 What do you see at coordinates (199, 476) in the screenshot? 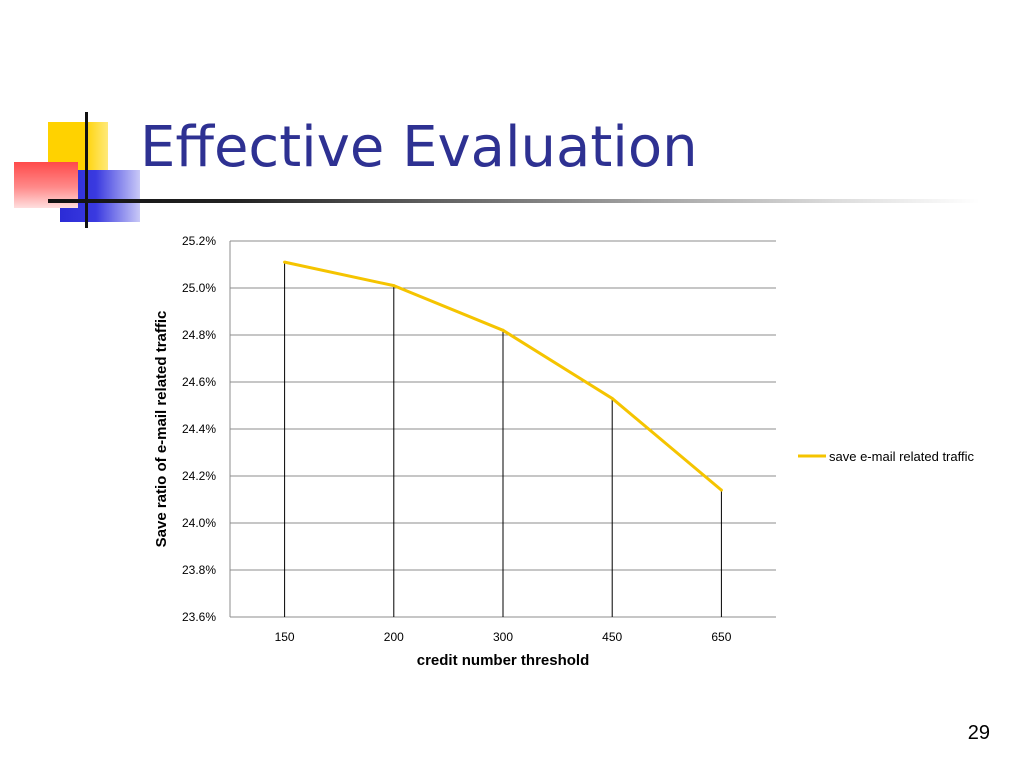
I see `y-tick-label: 24.2%` at bounding box center [199, 476].